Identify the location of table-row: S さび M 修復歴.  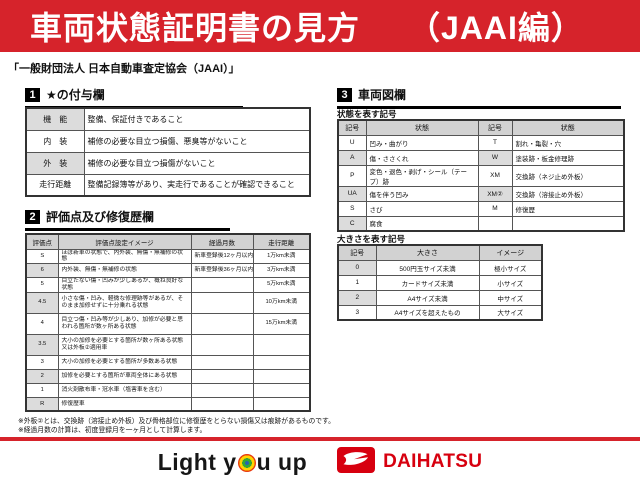
(481, 208).